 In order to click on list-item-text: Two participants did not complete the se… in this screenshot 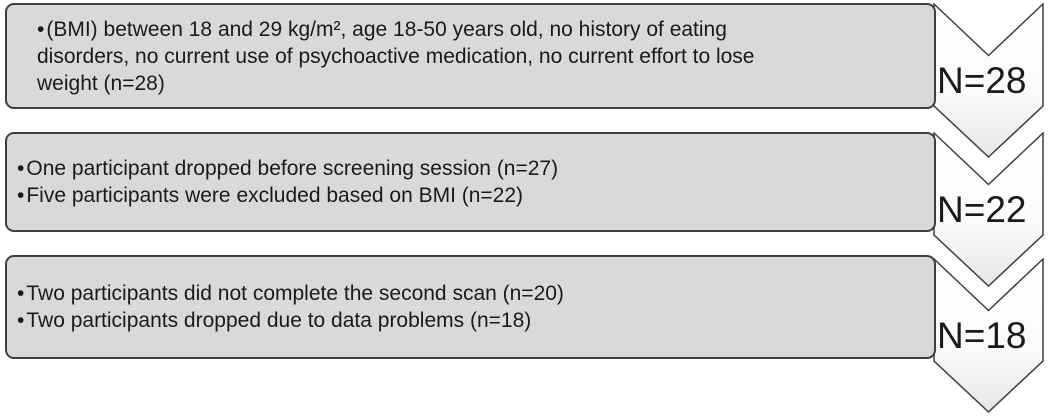, I will do `click(295, 293)`.